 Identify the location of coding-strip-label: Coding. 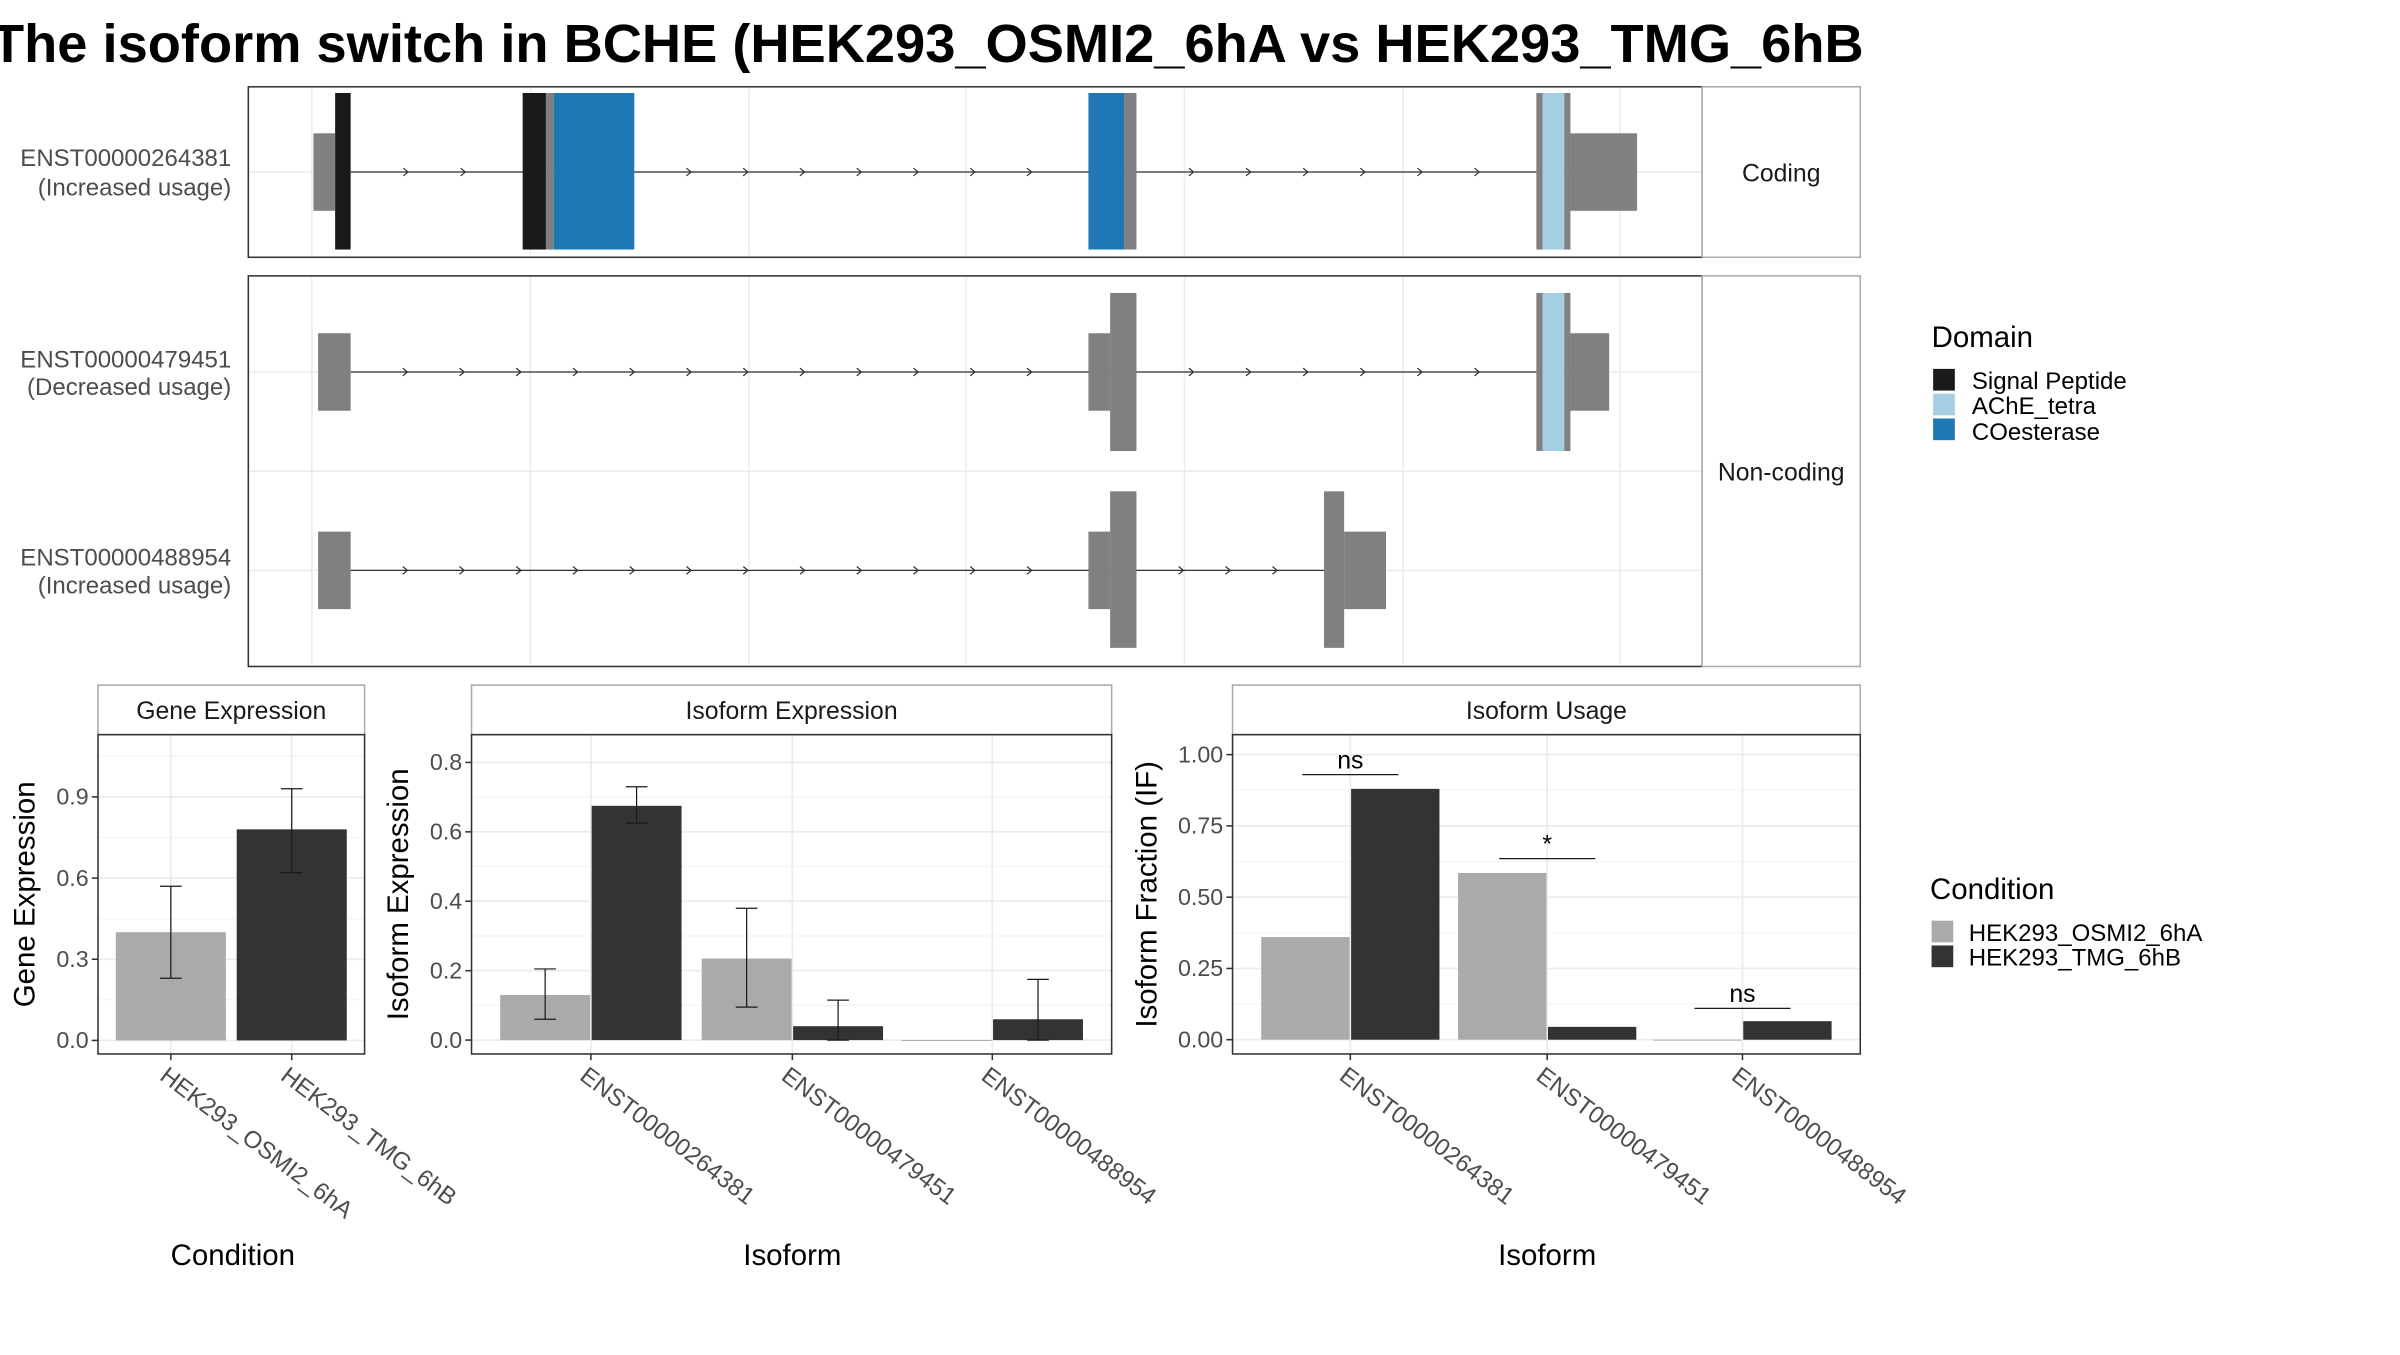
(1781, 173).